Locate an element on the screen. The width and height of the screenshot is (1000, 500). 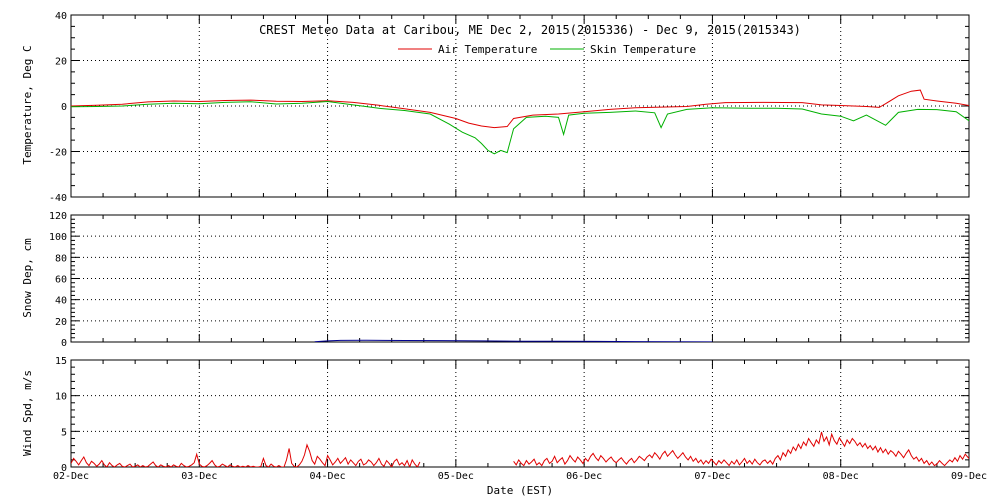
x-tick-label: 02-Dec is located at coordinates (71, 476).